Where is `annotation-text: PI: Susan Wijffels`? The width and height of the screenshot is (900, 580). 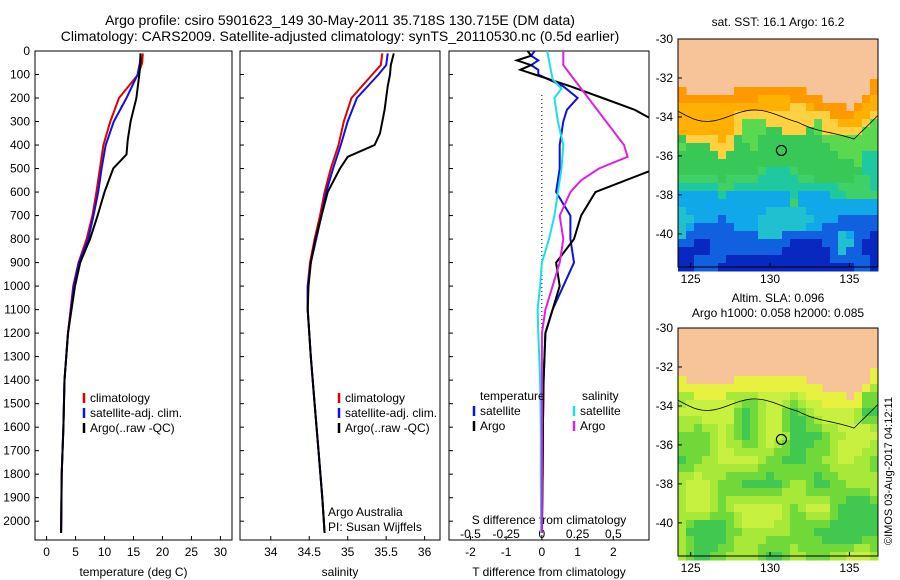 annotation-text: PI: Susan Wijffels is located at coordinates (375, 527).